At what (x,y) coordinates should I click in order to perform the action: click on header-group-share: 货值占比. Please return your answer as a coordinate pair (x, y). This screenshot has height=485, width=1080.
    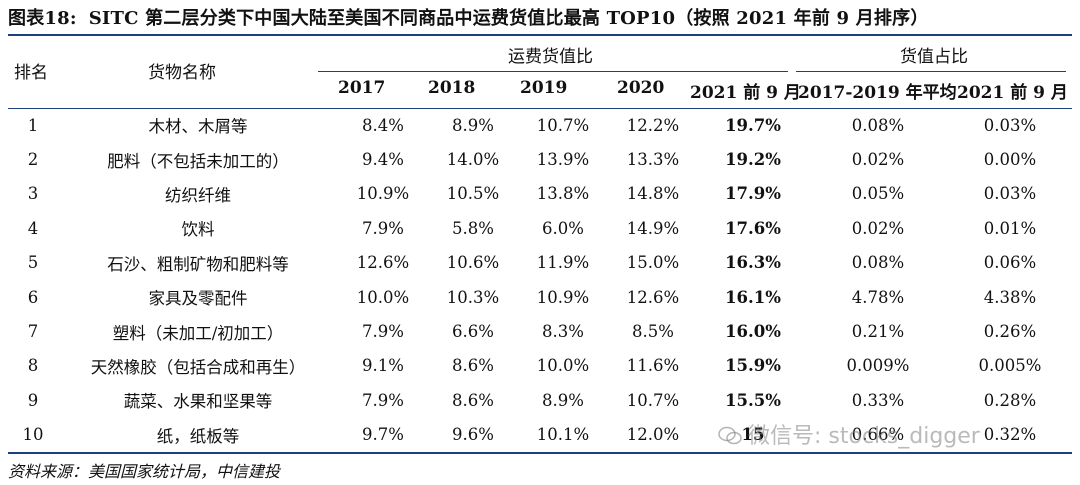
    Looking at the image, I should click on (934, 57).